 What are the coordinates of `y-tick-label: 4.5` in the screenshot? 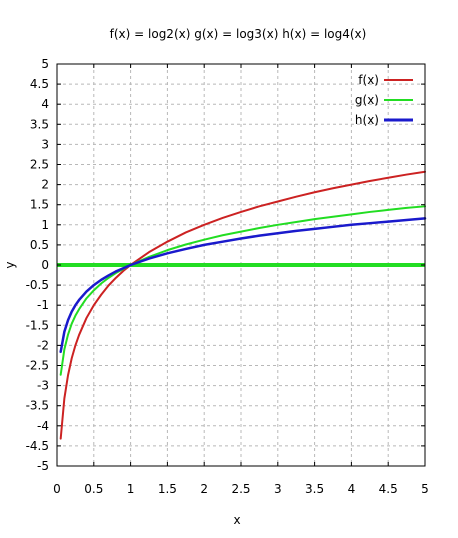 It's located at (39, 84).